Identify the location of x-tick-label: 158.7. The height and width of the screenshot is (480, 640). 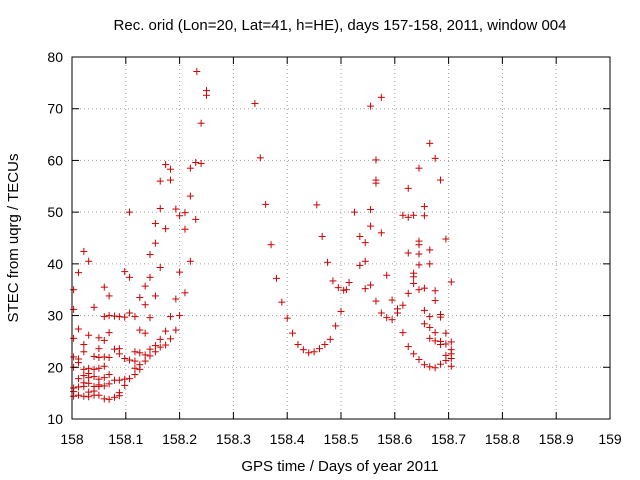
(448, 439).